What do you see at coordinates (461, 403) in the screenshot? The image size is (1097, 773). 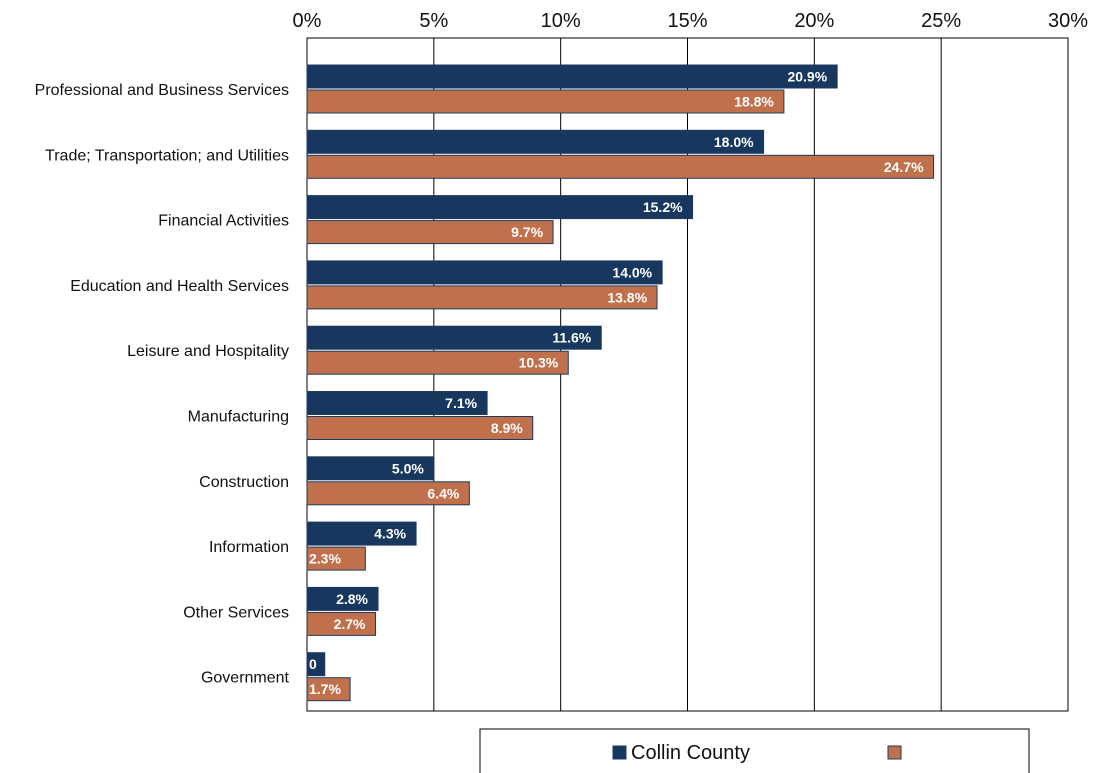 I see `data-label: 7.1%` at bounding box center [461, 403].